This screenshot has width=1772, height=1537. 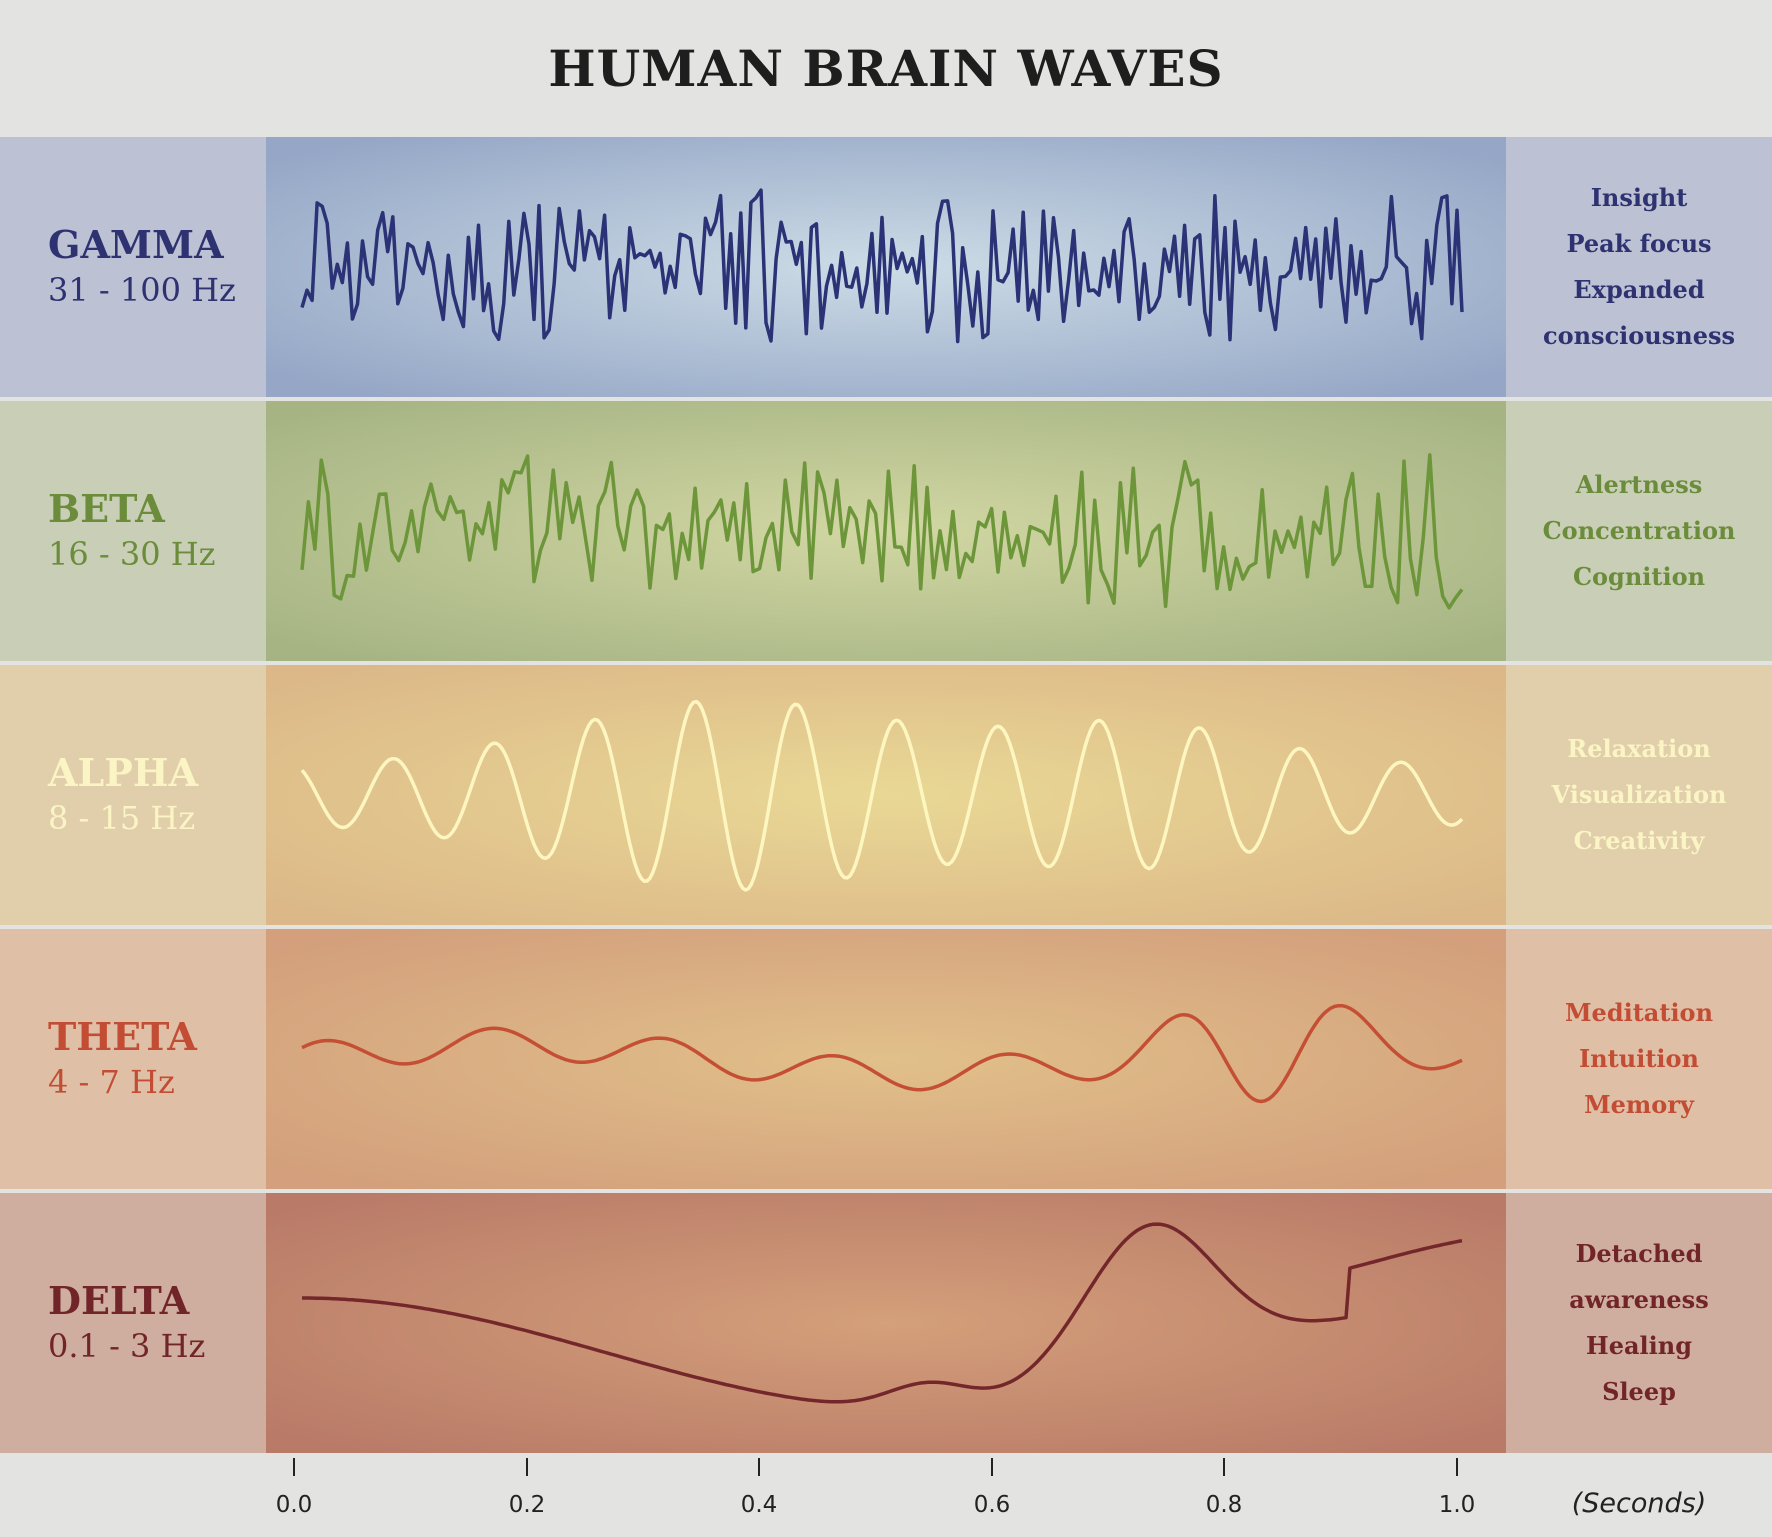 I want to click on axis-tick-label: 0.8, so click(x=1224, y=1505).